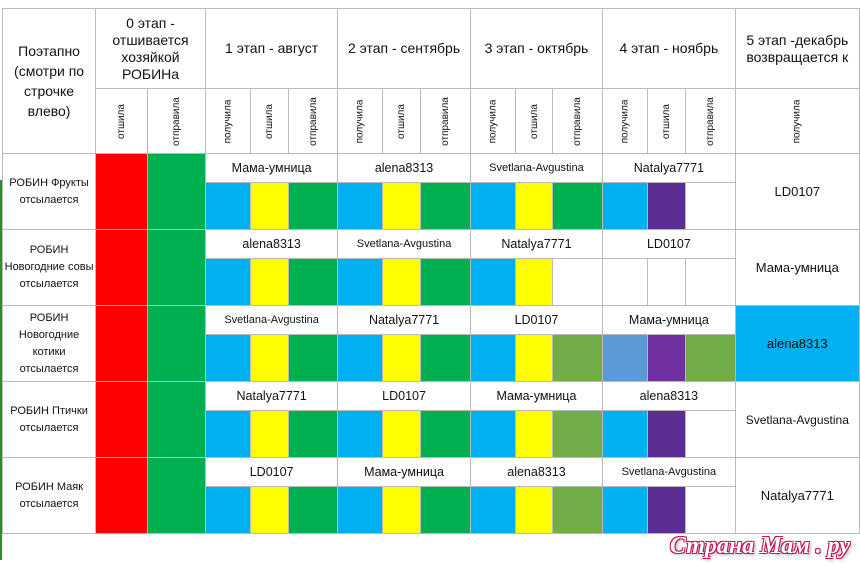  What do you see at coordinates (150, 48) in the screenshot?
I see `stage-0-header: 0 этап - отшивается хозяйкой РОБИНа` at bounding box center [150, 48].